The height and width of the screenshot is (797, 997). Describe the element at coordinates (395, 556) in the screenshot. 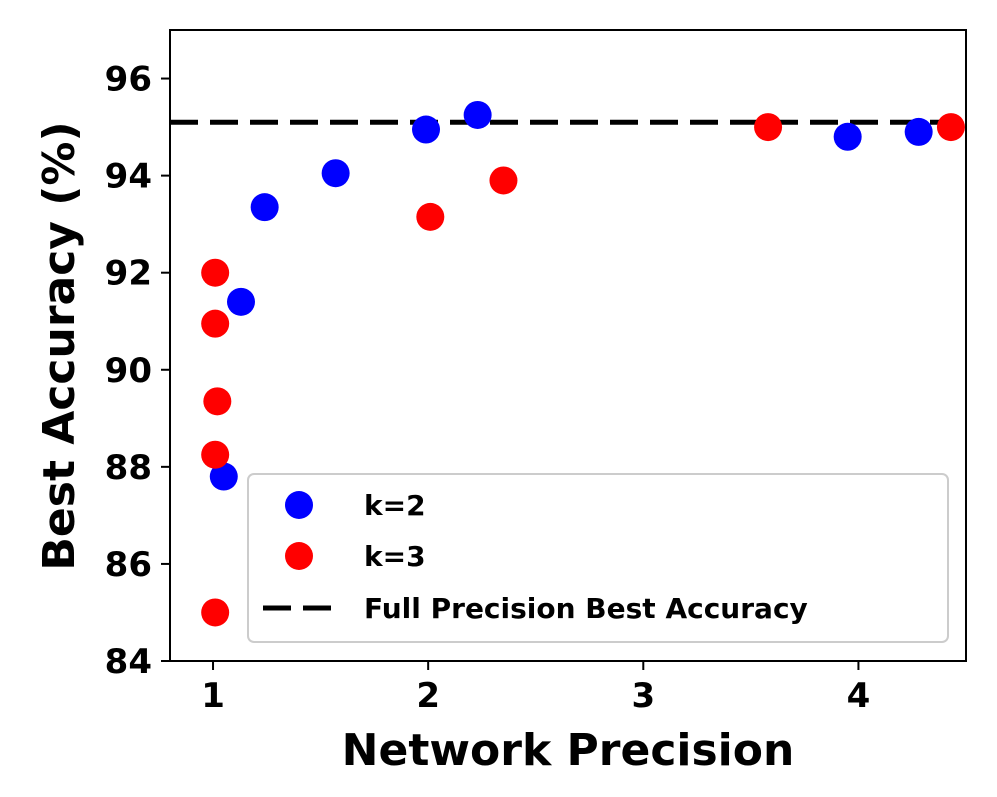

I see `legend-label: k=3` at that location.